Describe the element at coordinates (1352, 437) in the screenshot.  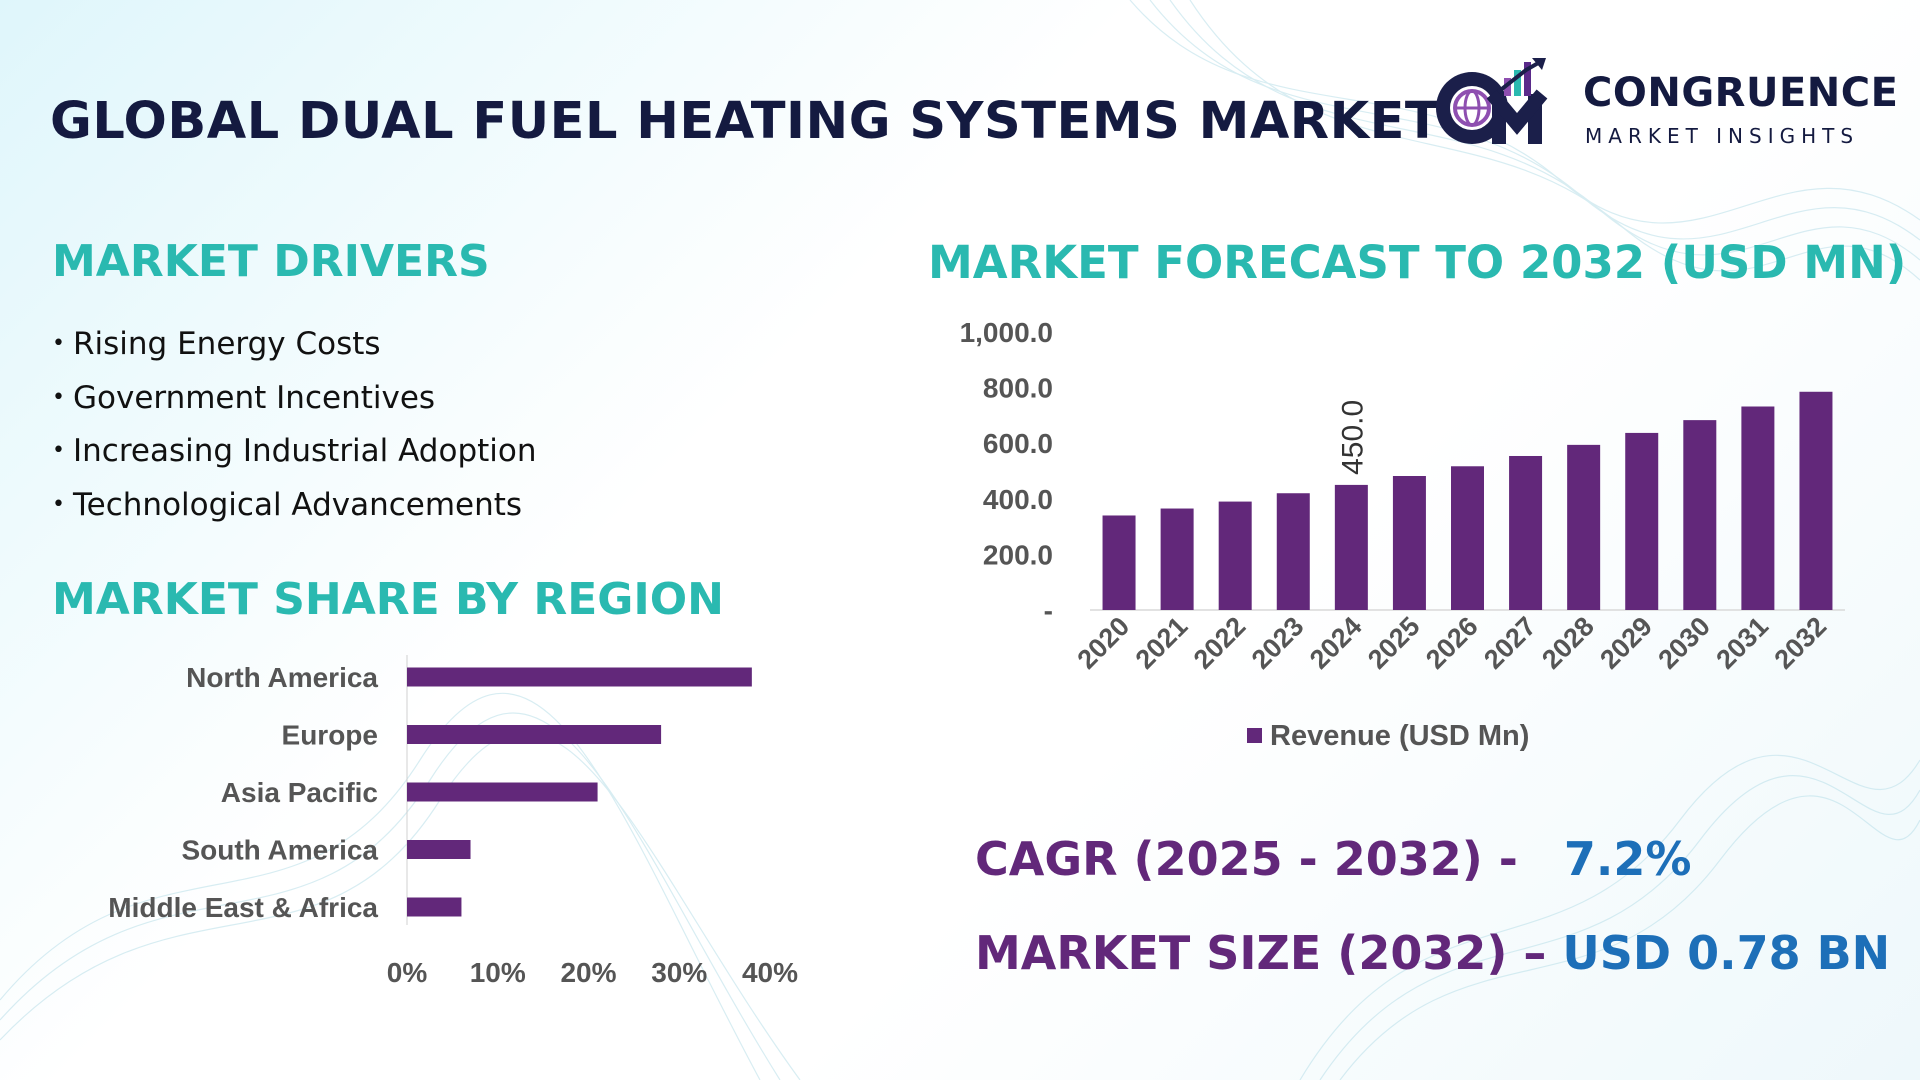
I see `forecast-data-label: 450.0` at that location.